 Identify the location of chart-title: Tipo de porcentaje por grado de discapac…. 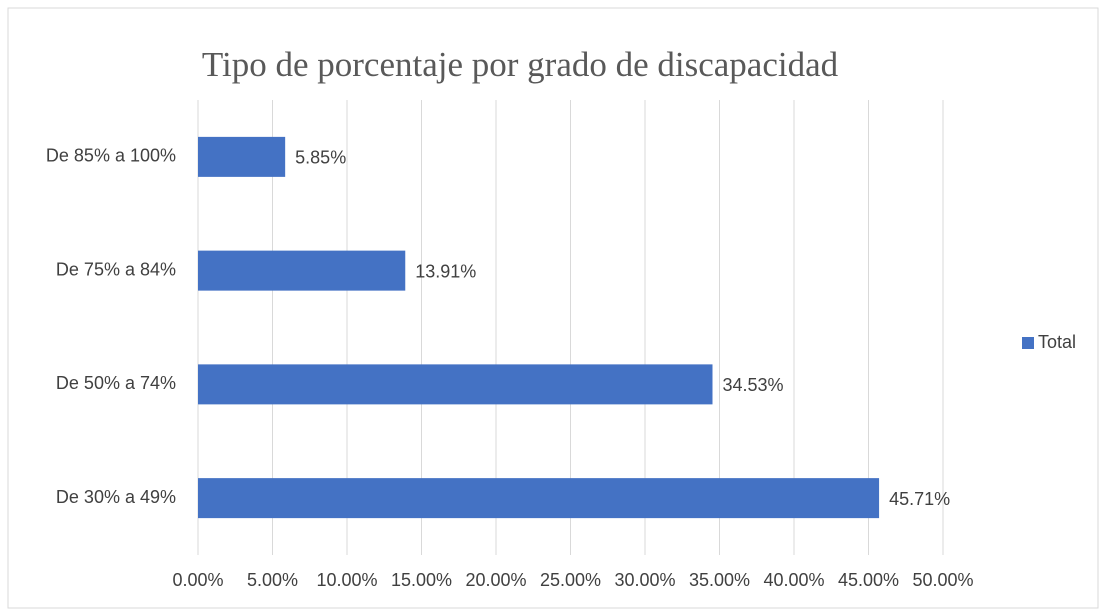
(520, 64).